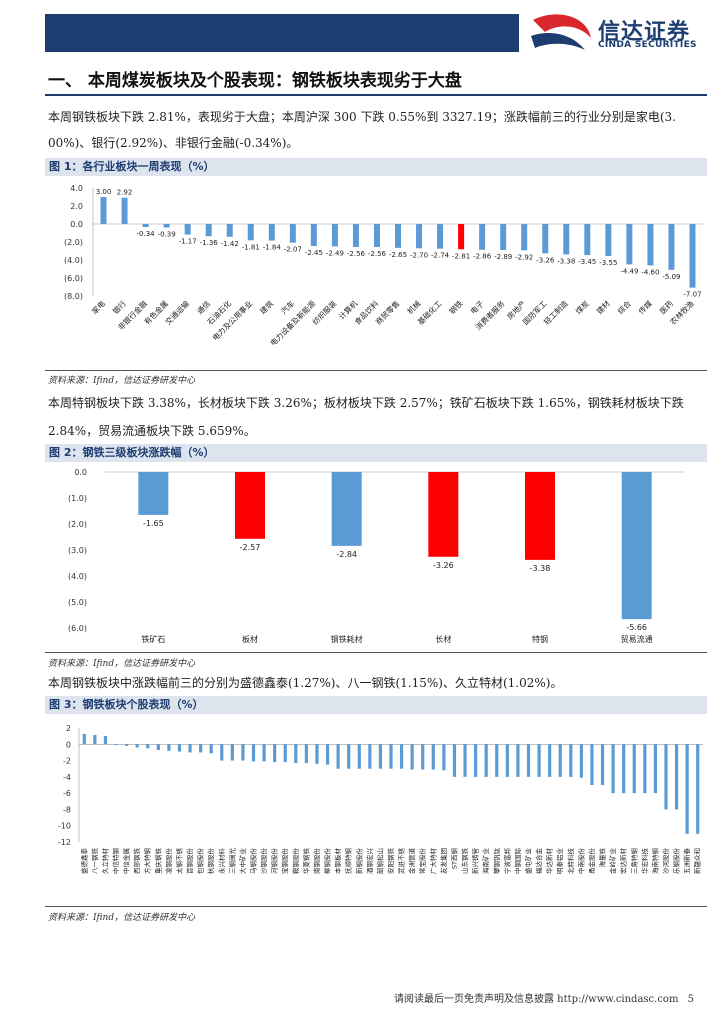  I want to click on x-tick-label: 西部钢铁, so click(136, 861).